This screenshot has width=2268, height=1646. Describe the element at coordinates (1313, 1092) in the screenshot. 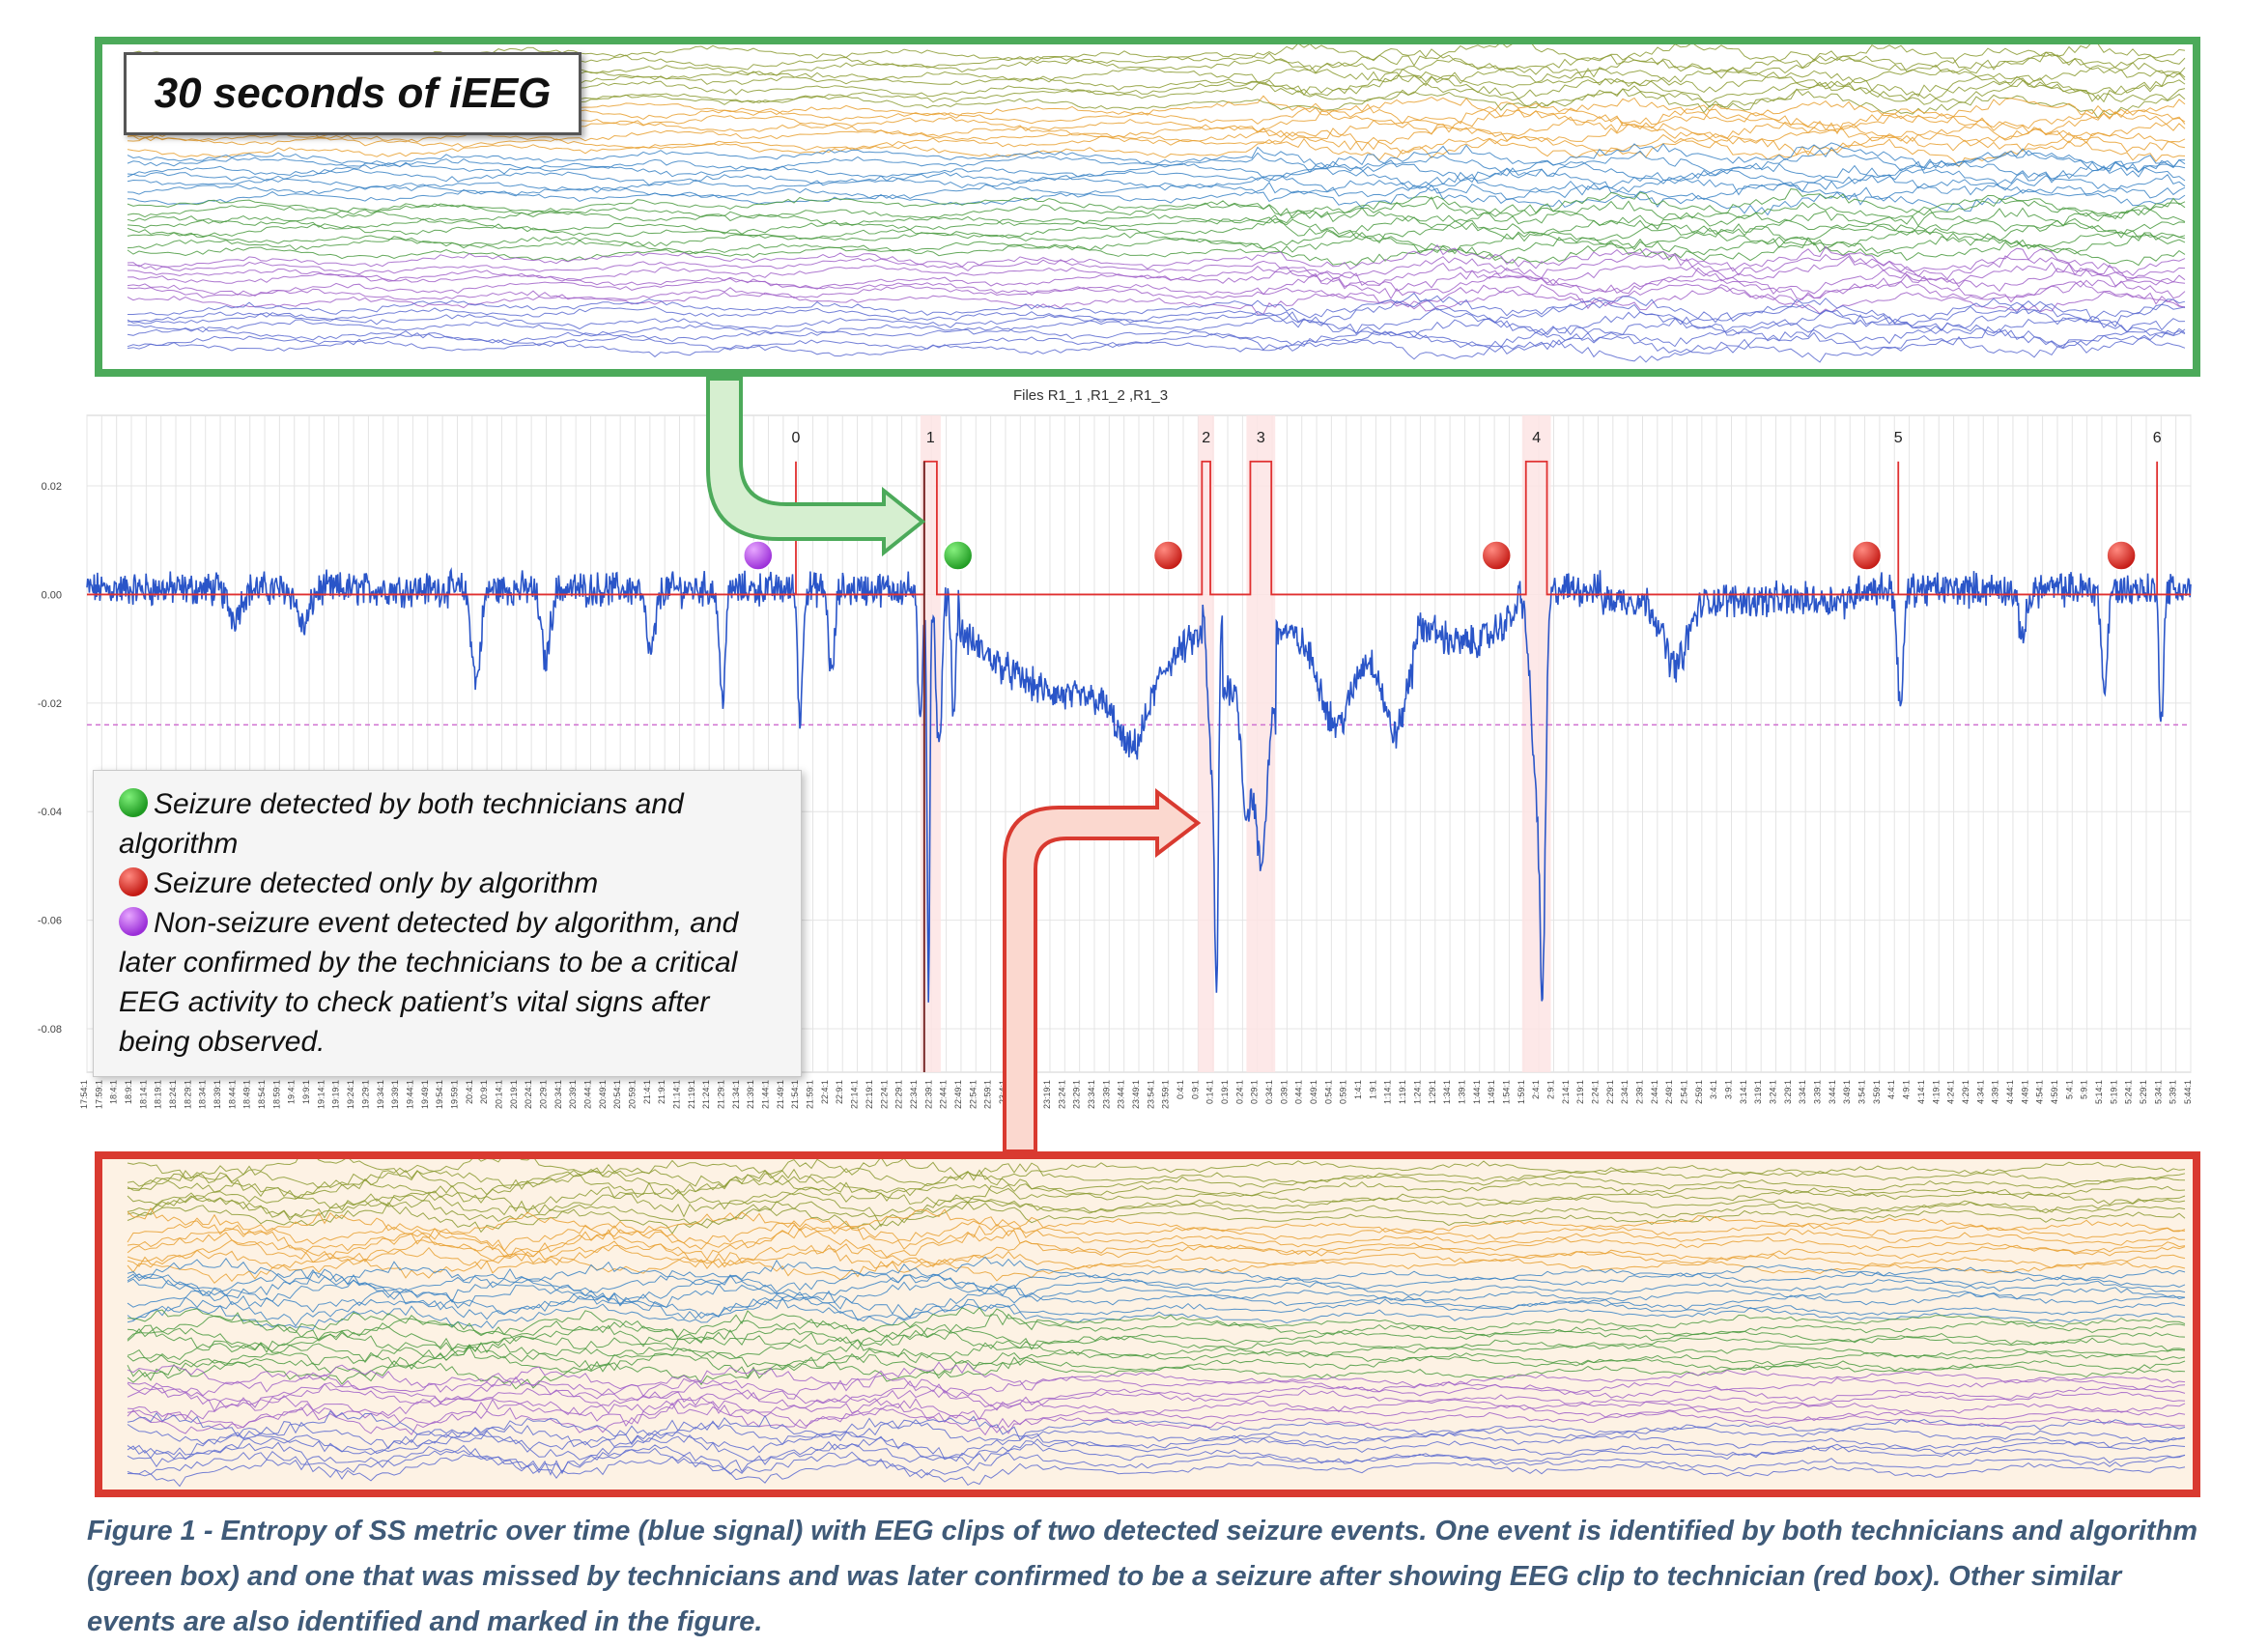

I see `x-tick-label: 0:49:1` at that location.